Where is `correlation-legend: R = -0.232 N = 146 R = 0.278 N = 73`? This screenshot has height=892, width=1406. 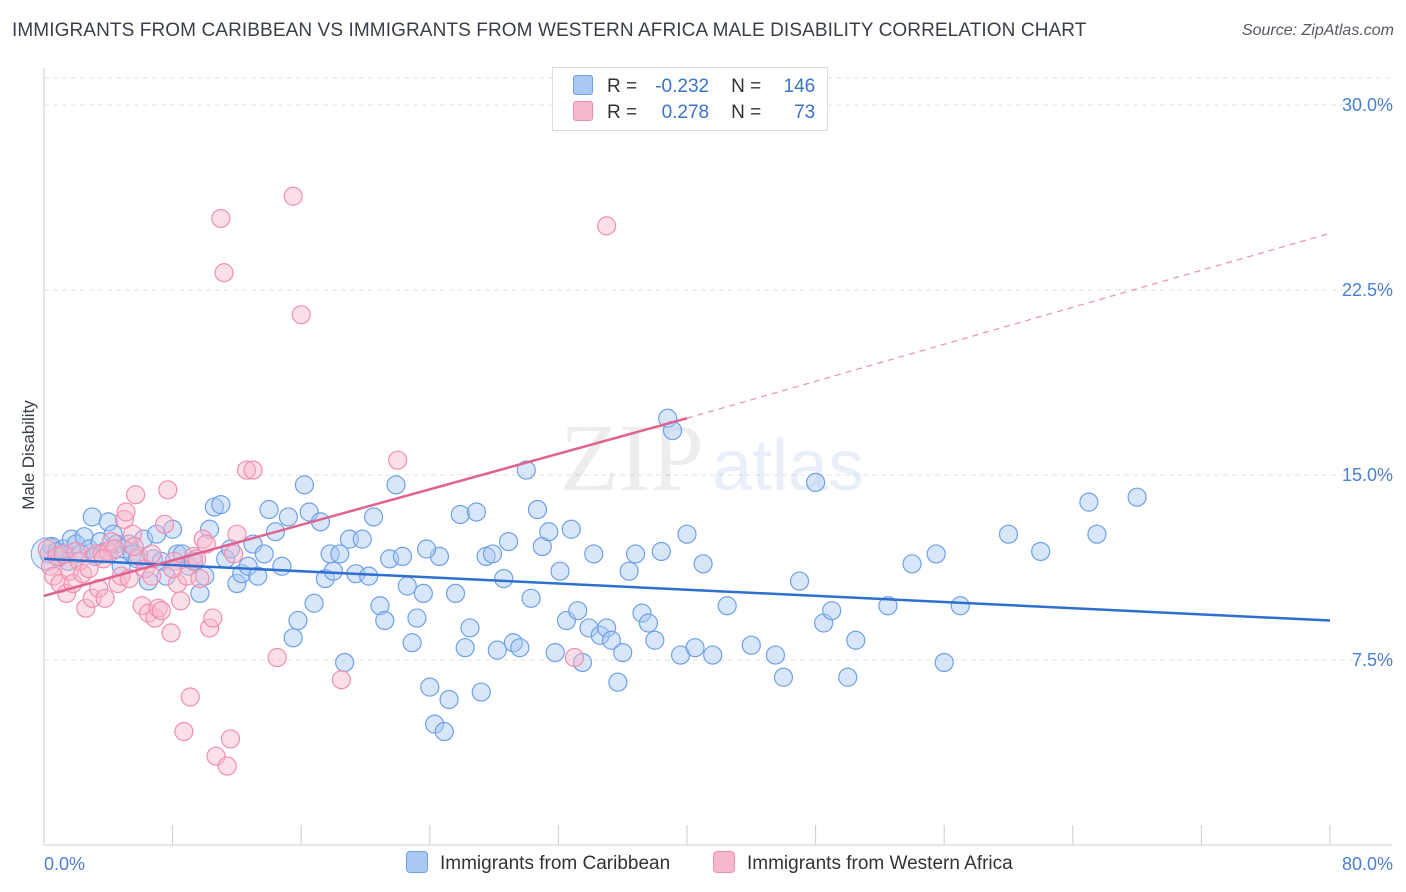 correlation-legend: R = -0.232 N = 146 R = 0.278 N = 73 is located at coordinates (690, 99).